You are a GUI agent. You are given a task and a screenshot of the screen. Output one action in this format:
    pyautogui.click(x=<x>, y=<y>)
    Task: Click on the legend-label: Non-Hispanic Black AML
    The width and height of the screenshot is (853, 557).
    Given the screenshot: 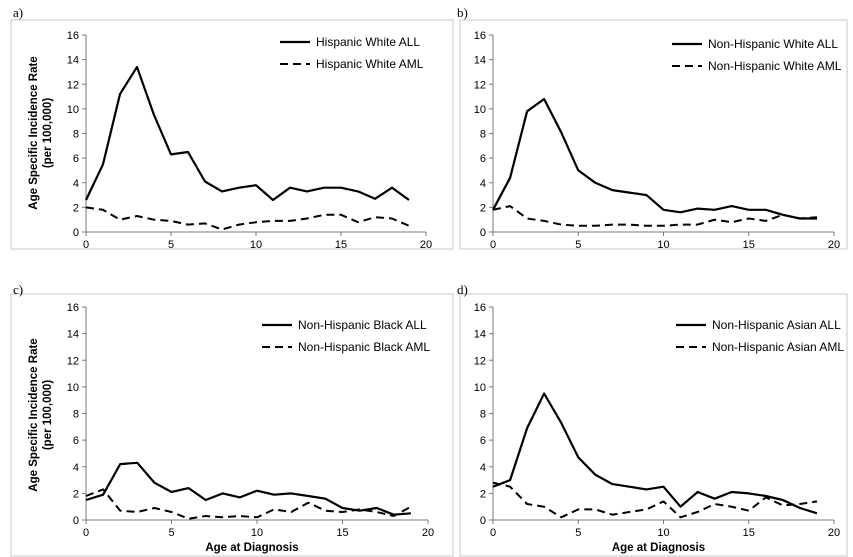 What is the action you would take?
    pyautogui.click(x=364, y=347)
    